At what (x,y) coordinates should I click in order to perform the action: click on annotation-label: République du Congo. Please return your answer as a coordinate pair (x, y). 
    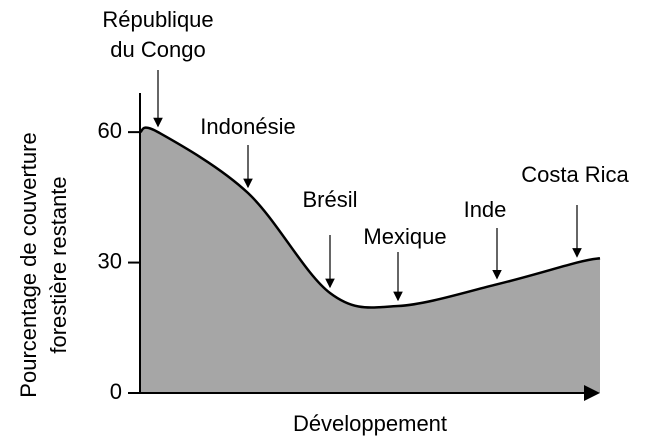
    Looking at the image, I should click on (158, 34).